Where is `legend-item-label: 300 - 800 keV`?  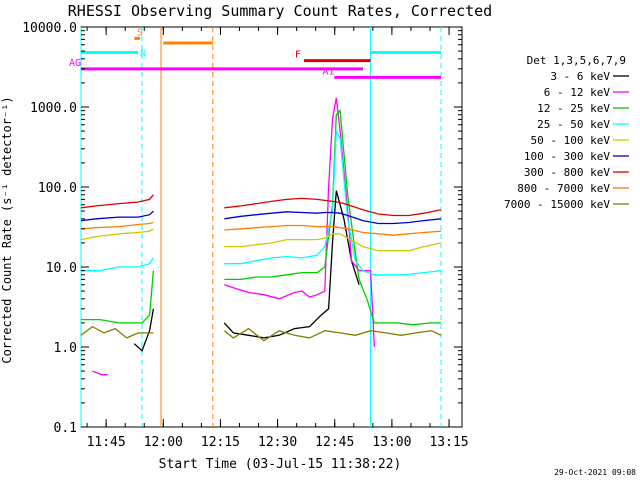
legend-item-label: 300 - 800 keV is located at coordinates (567, 172).